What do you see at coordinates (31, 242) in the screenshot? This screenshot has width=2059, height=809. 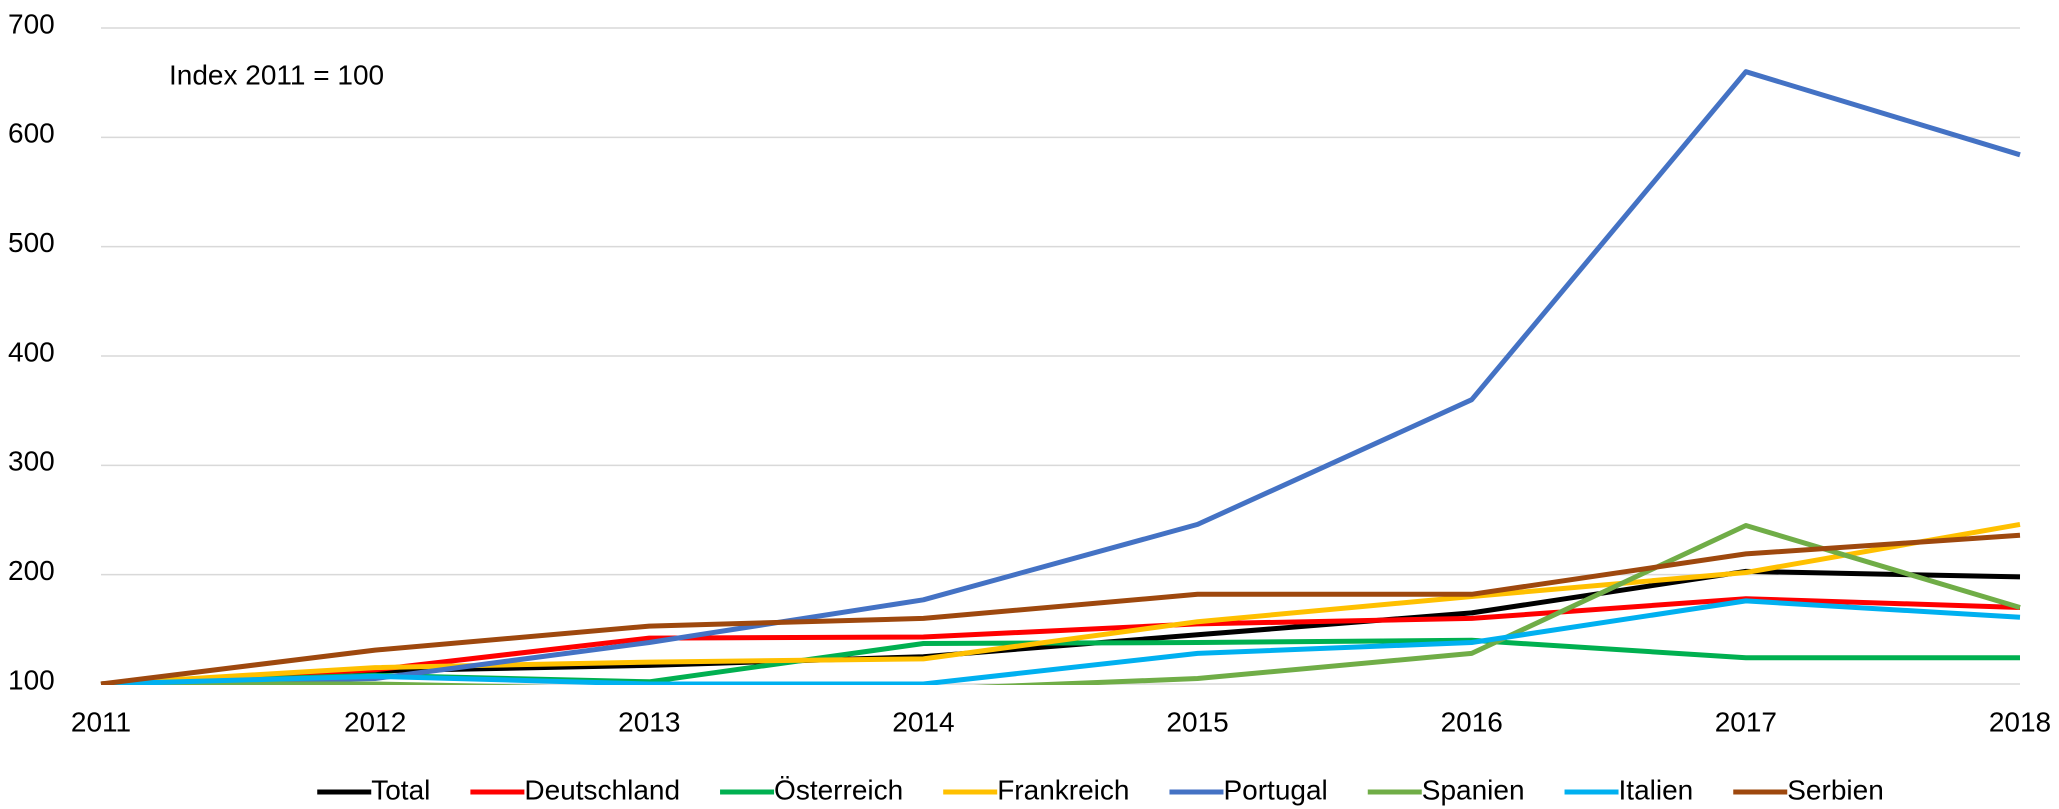 I see `y-tick-label: 500` at bounding box center [31, 242].